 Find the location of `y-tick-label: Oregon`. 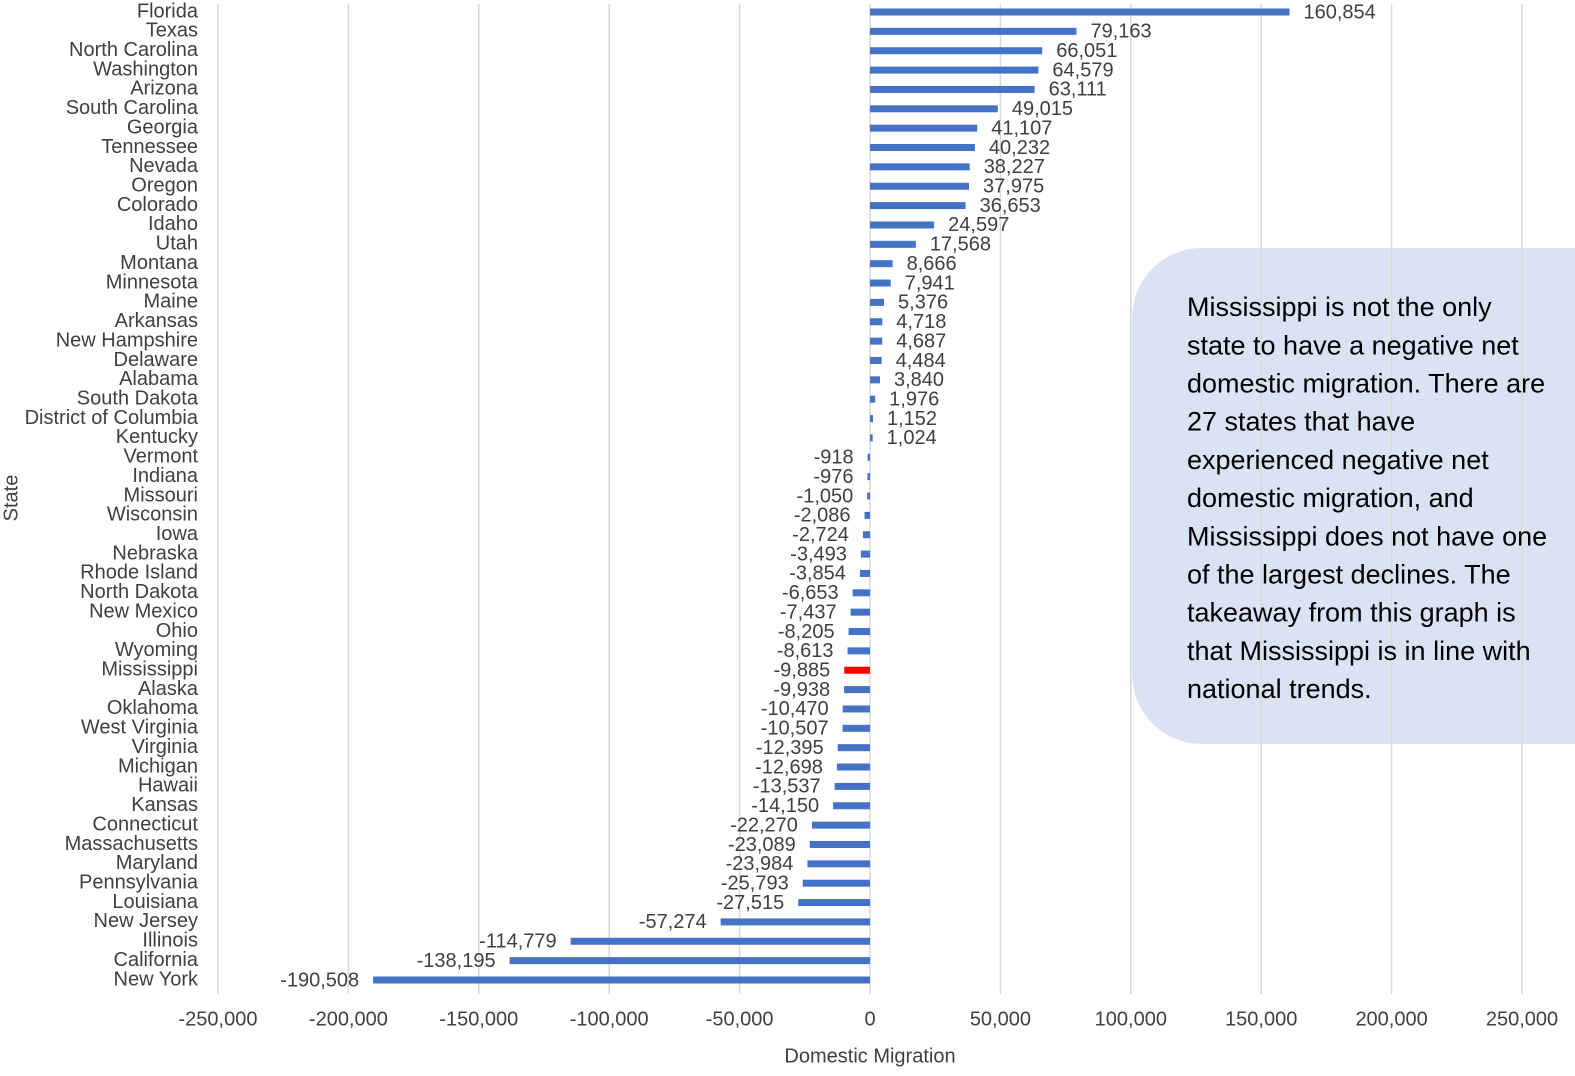

y-tick-label: Oregon is located at coordinates (164, 186).